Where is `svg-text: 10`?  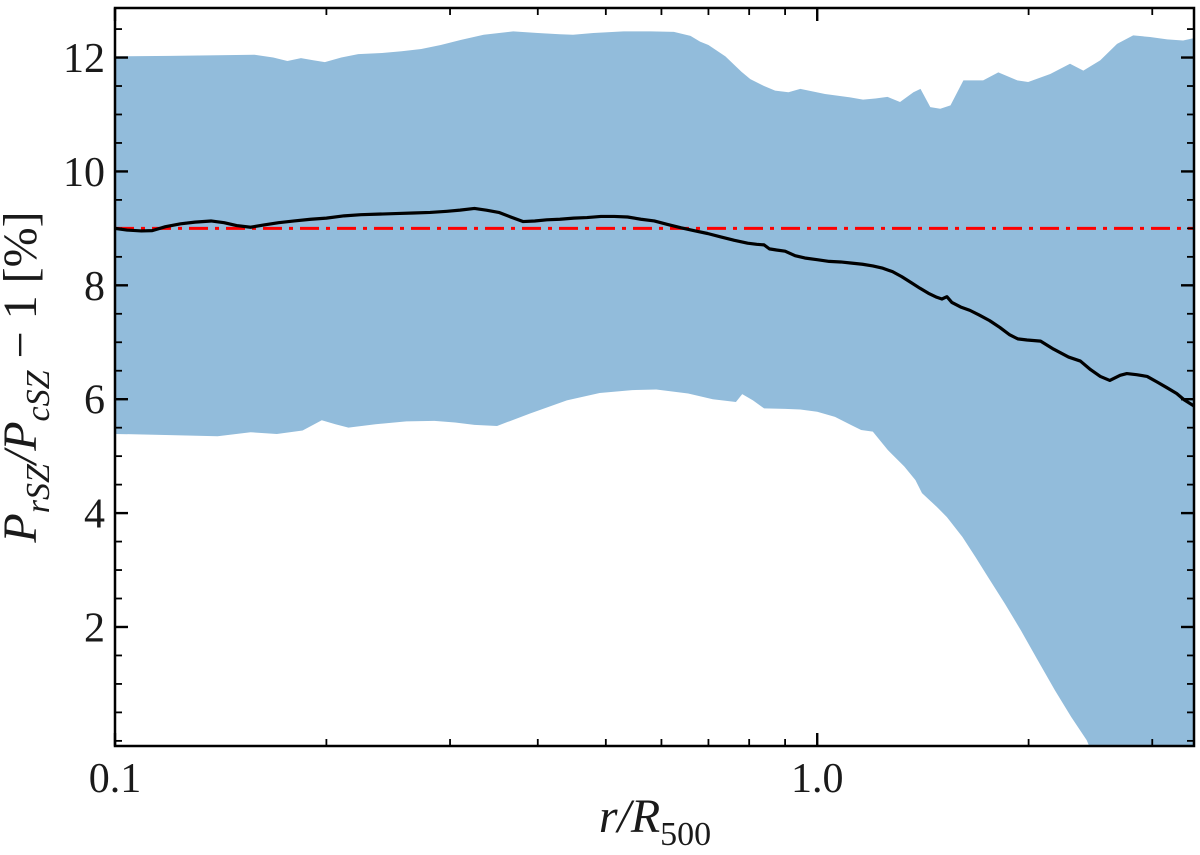 svg-text: 10 is located at coordinates (84, 173).